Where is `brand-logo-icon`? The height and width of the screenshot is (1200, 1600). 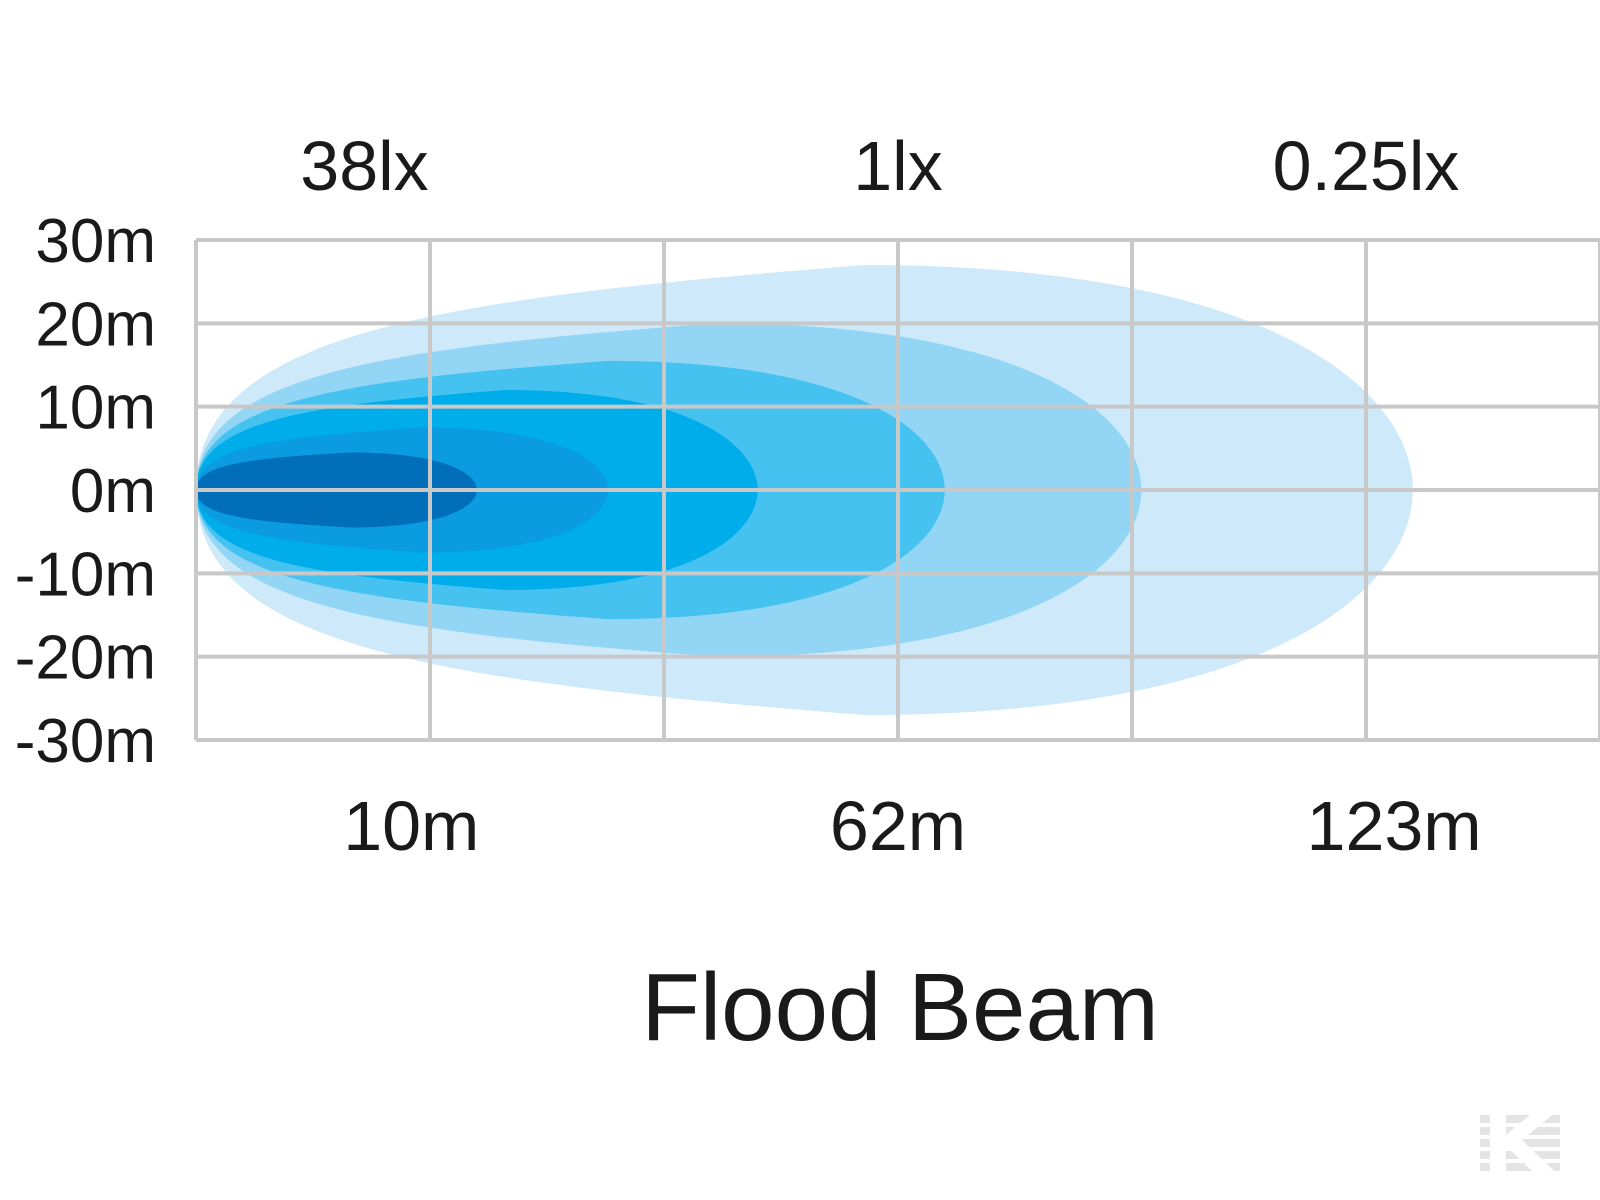
brand-logo-icon is located at coordinates (1520, 1143).